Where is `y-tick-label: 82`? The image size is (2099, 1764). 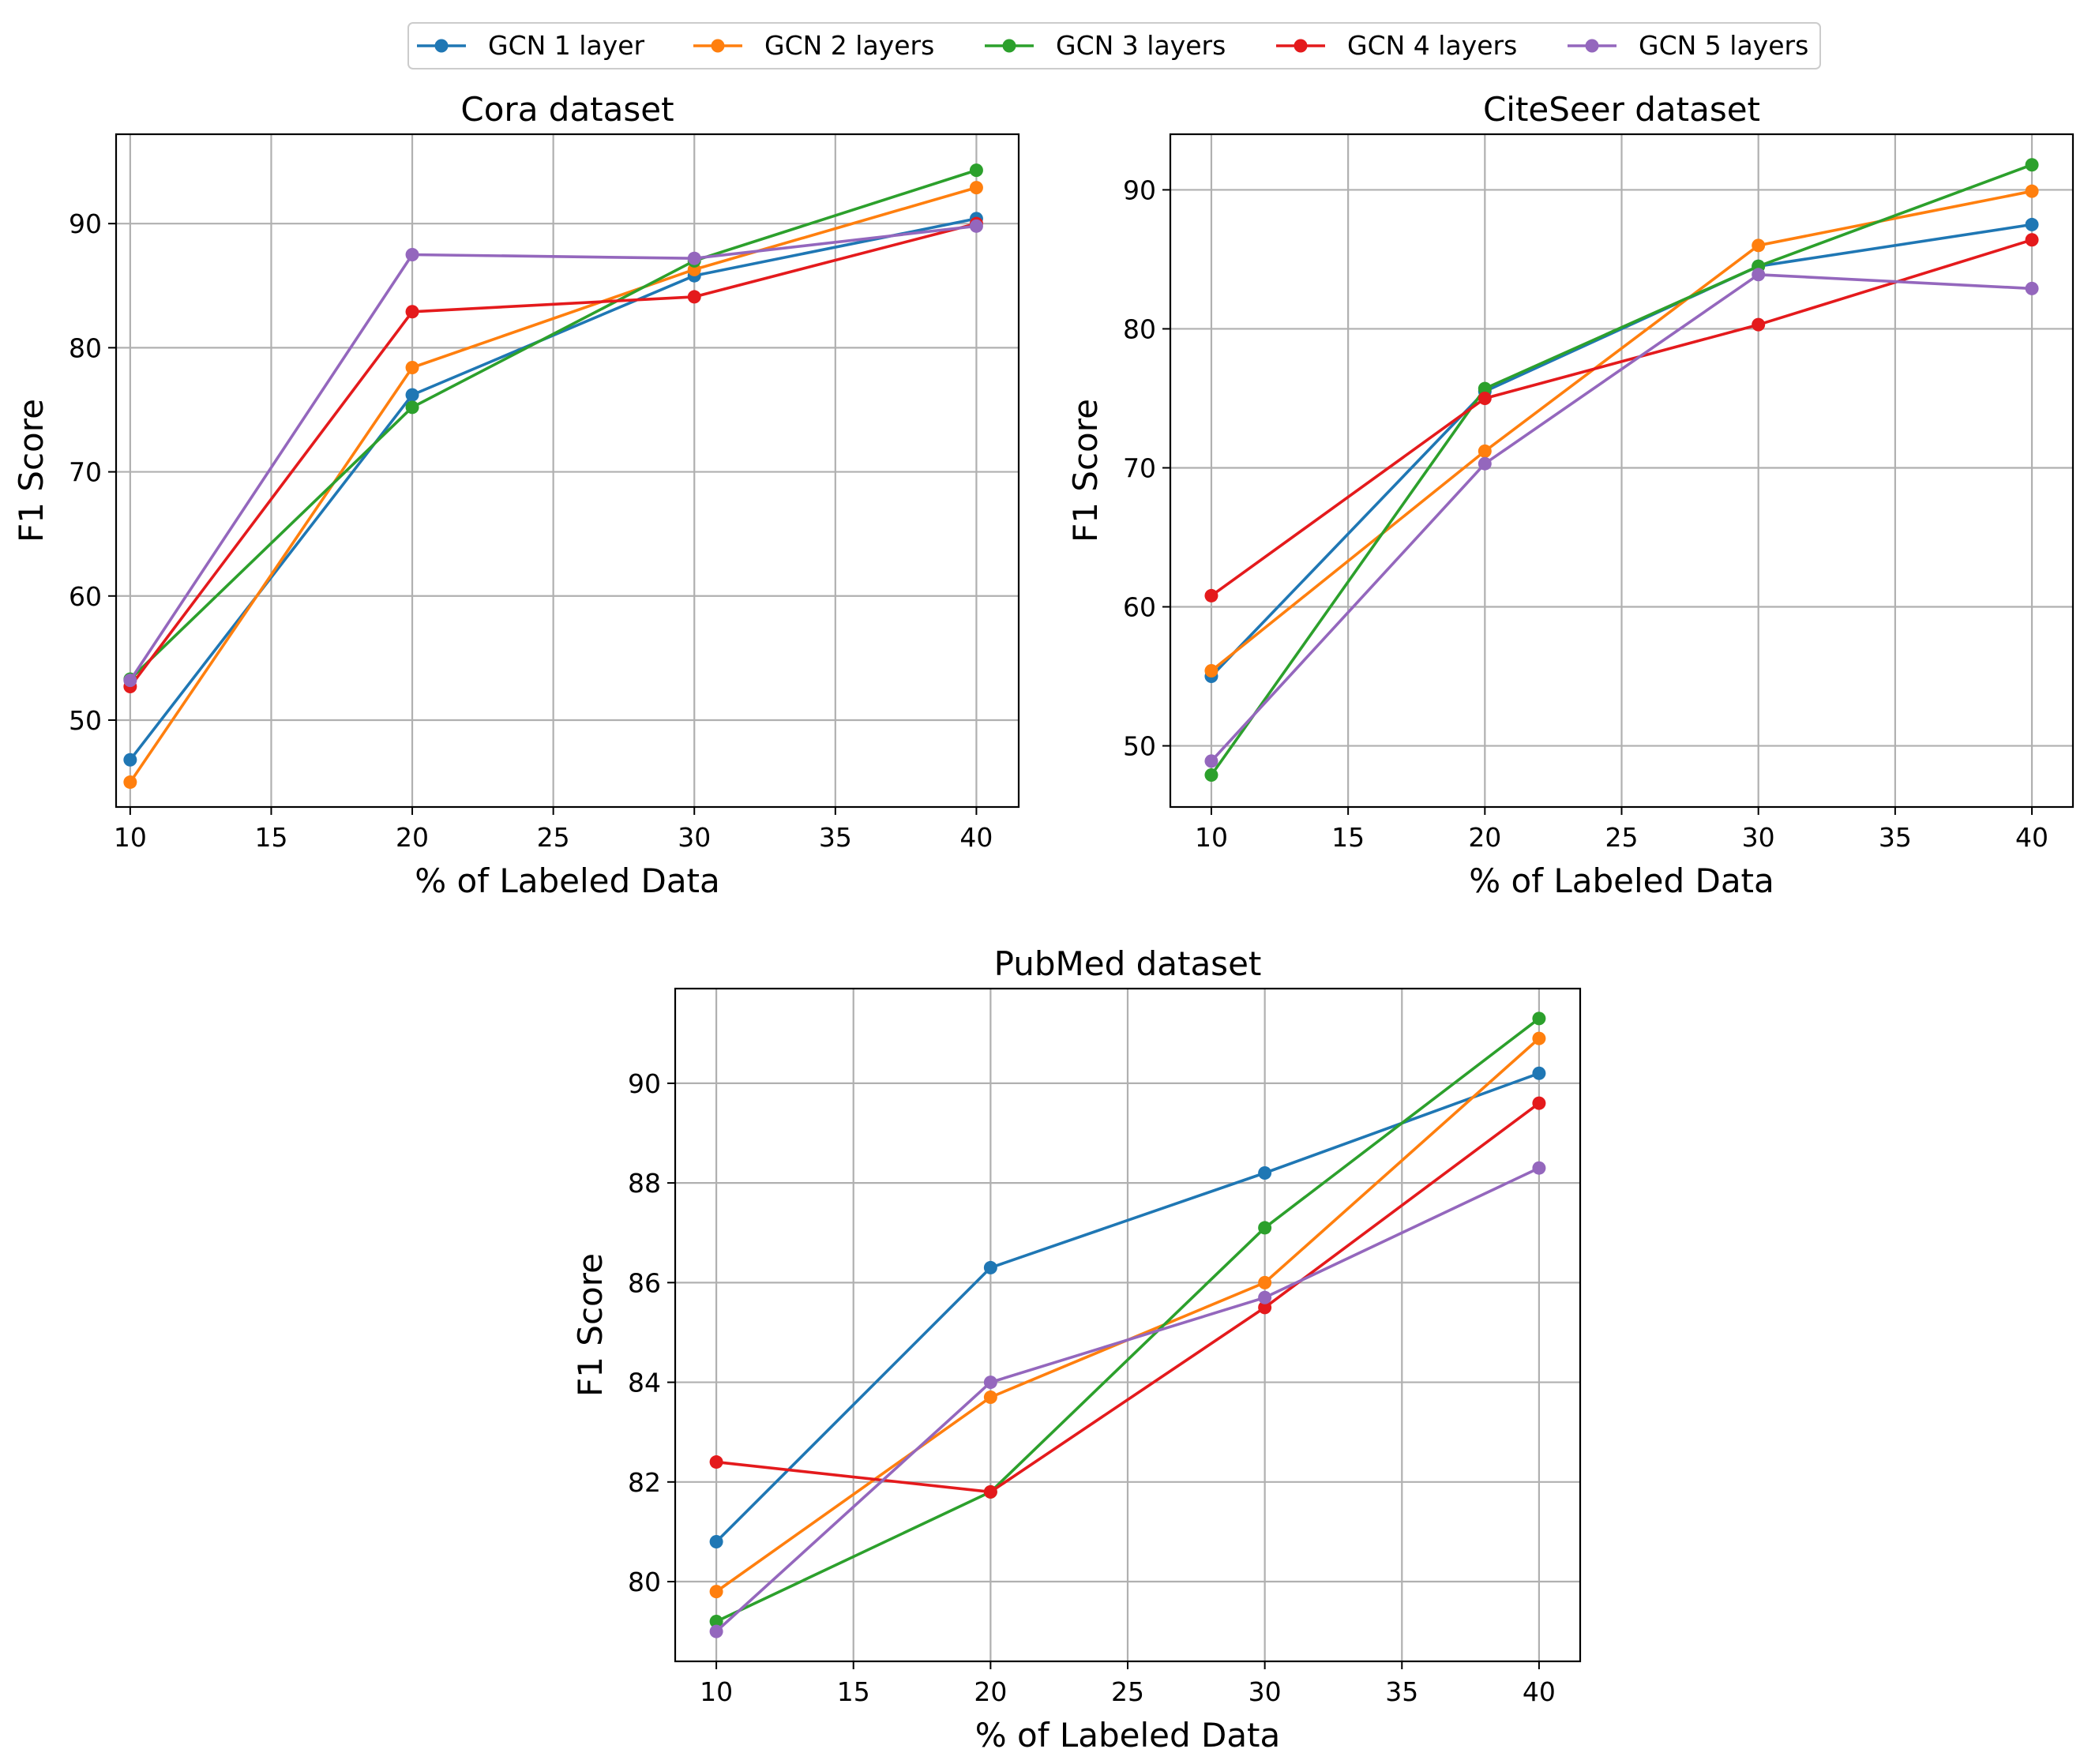 y-tick-label: 82 is located at coordinates (644, 1482).